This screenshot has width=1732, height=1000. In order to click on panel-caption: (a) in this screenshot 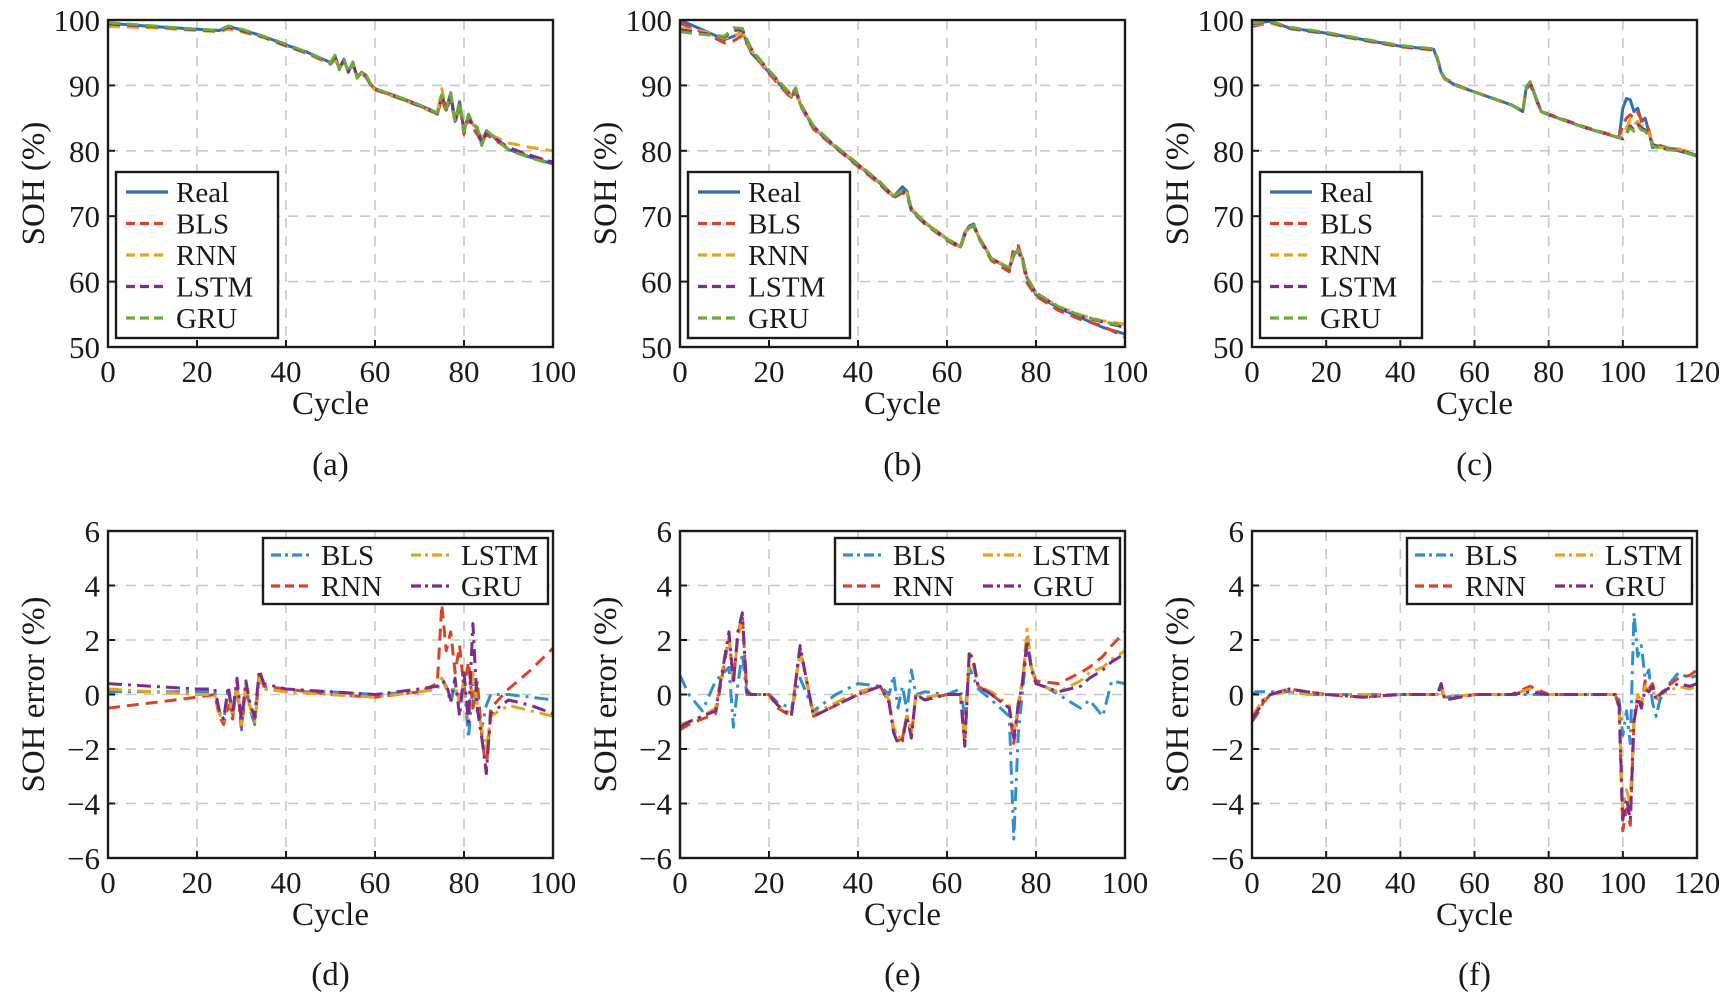, I will do `click(330, 465)`.